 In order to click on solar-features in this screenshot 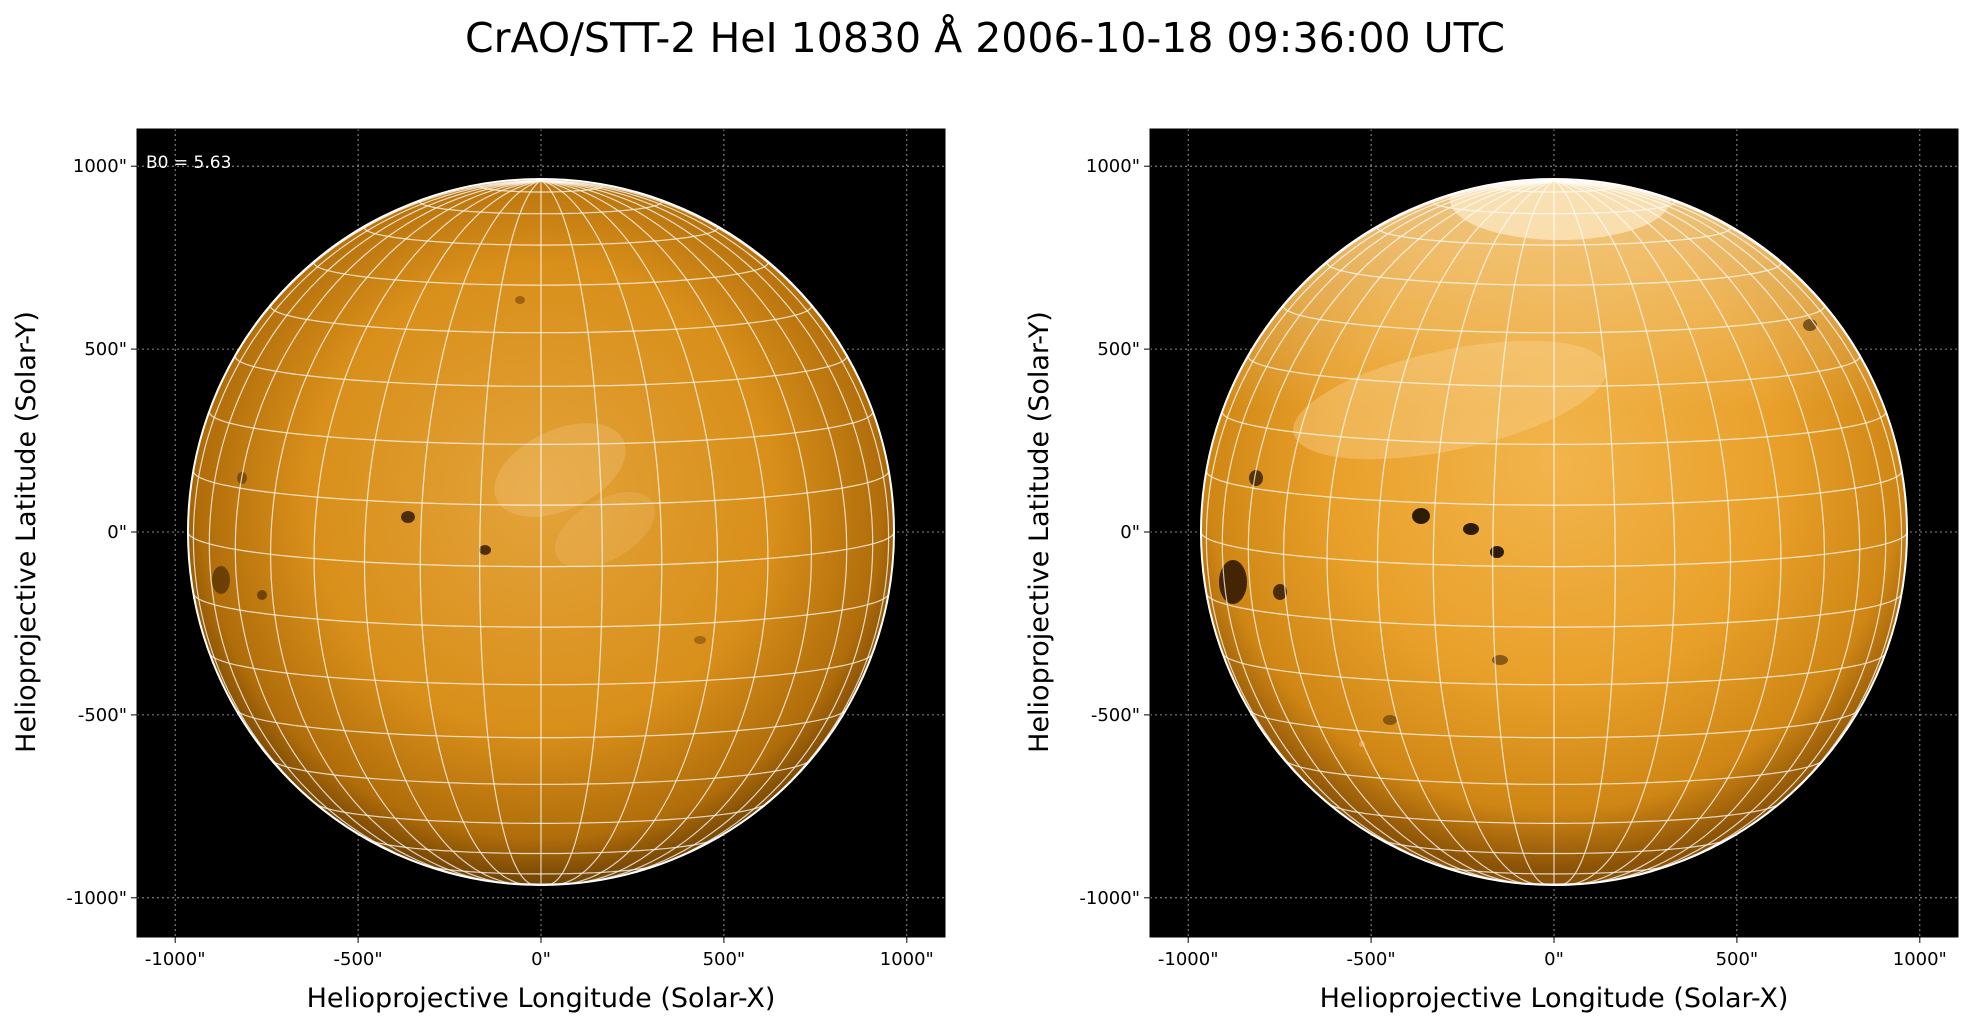, I will do `click(459, 470)`.